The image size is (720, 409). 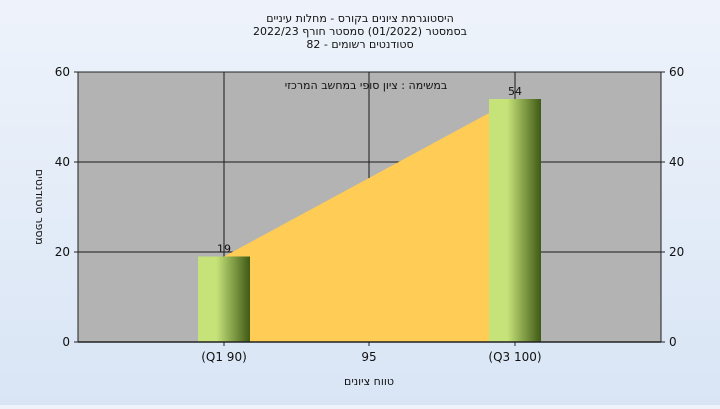 What do you see at coordinates (39, 207) in the screenshot?
I see `y-axis-title: מספר סטודנטים` at bounding box center [39, 207].